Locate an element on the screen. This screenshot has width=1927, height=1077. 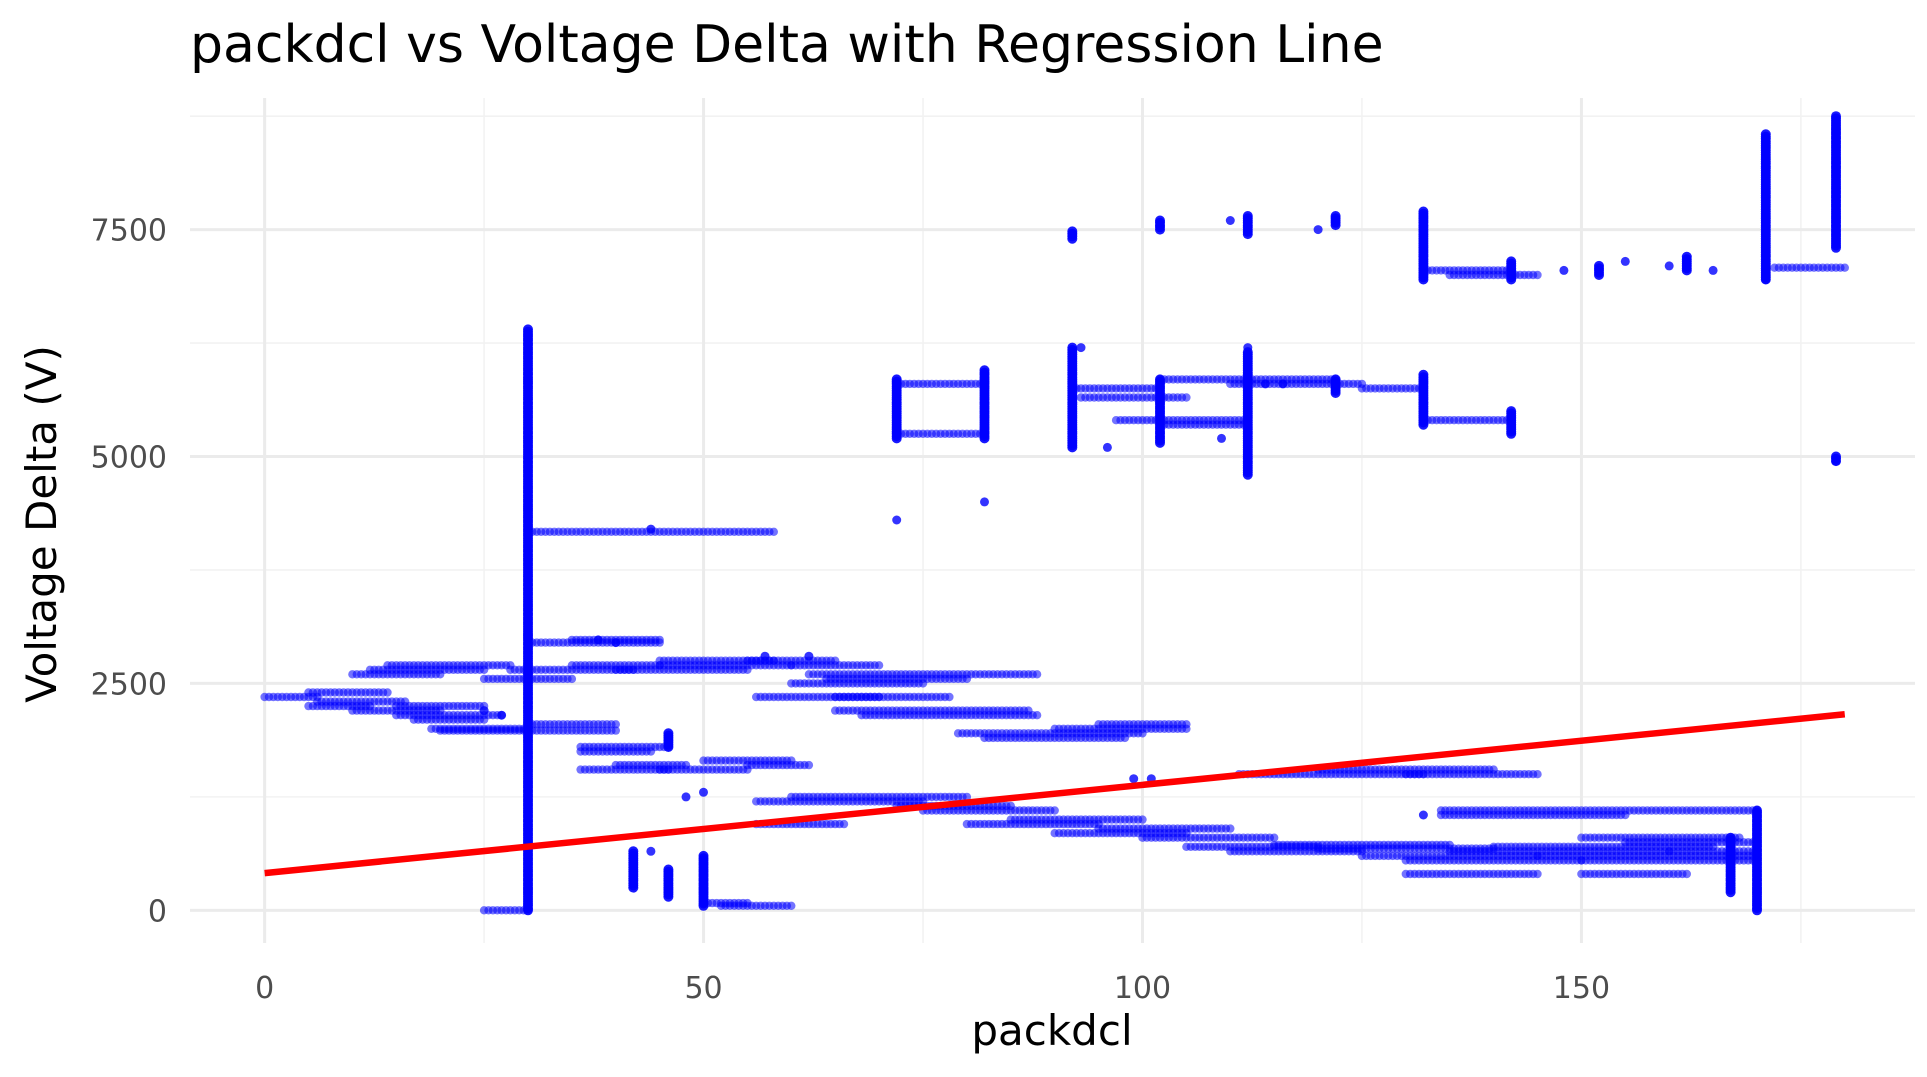
x-tick-label: 100 is located at coordinates (1142, 988).